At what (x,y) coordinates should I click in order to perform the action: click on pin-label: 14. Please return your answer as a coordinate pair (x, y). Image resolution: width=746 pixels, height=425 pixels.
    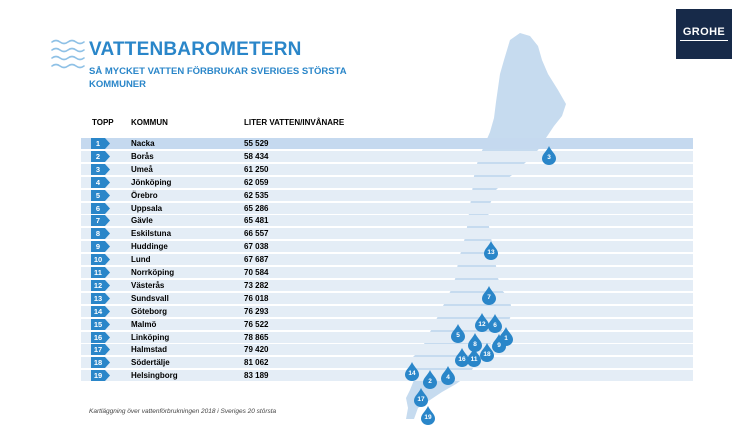
    Looking at the image, I should click on (412, 373).